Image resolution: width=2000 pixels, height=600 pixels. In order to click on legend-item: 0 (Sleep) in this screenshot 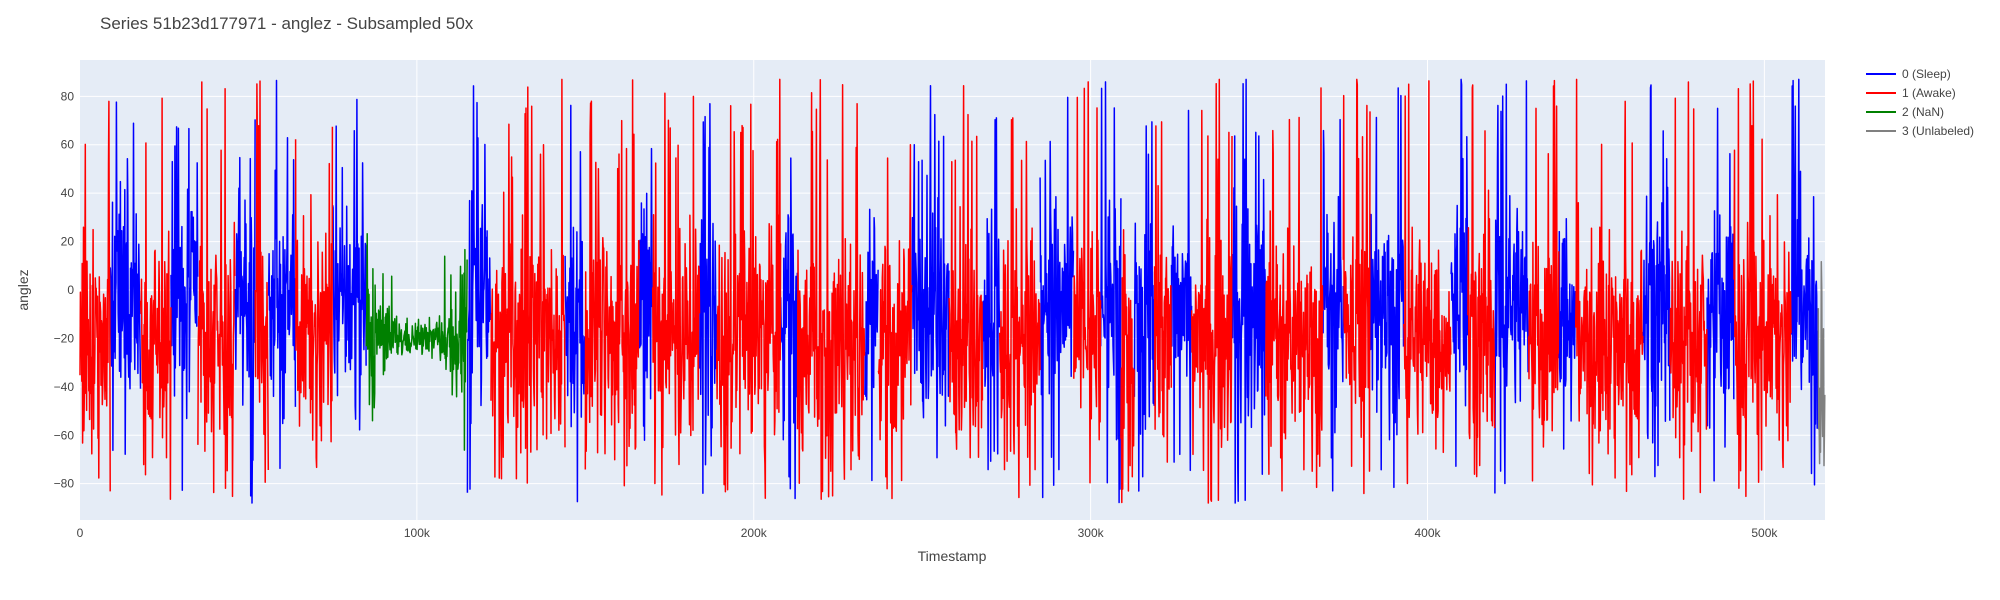, I will do `click(1908, 74)`.